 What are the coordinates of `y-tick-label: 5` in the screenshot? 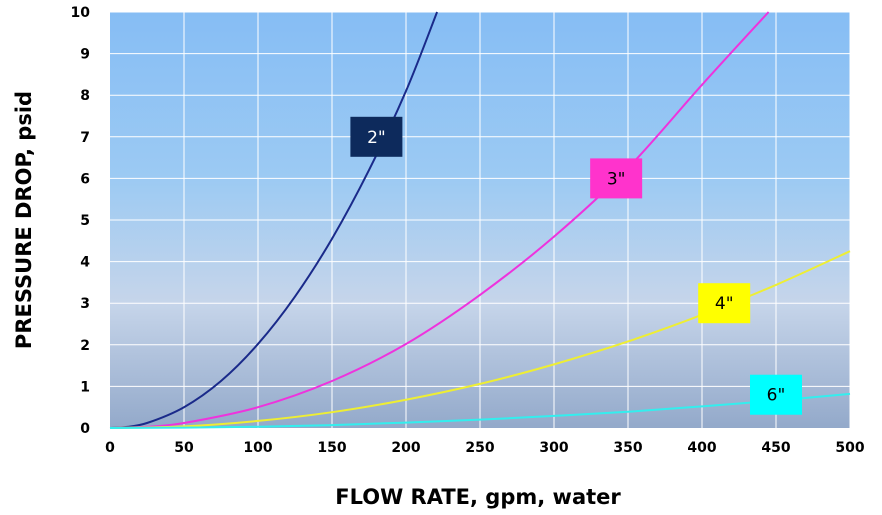 It's located at (85, 221).